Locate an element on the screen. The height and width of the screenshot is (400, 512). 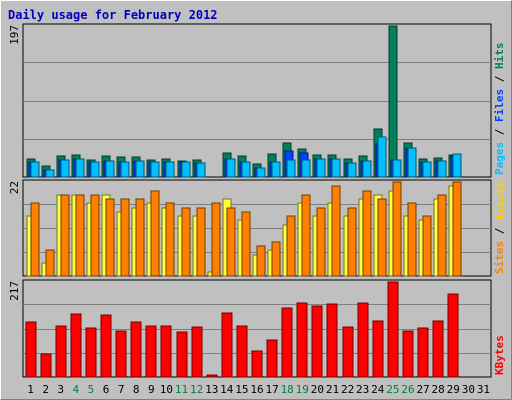
x-tick-label: 24 is located at coordinates (378, 389).